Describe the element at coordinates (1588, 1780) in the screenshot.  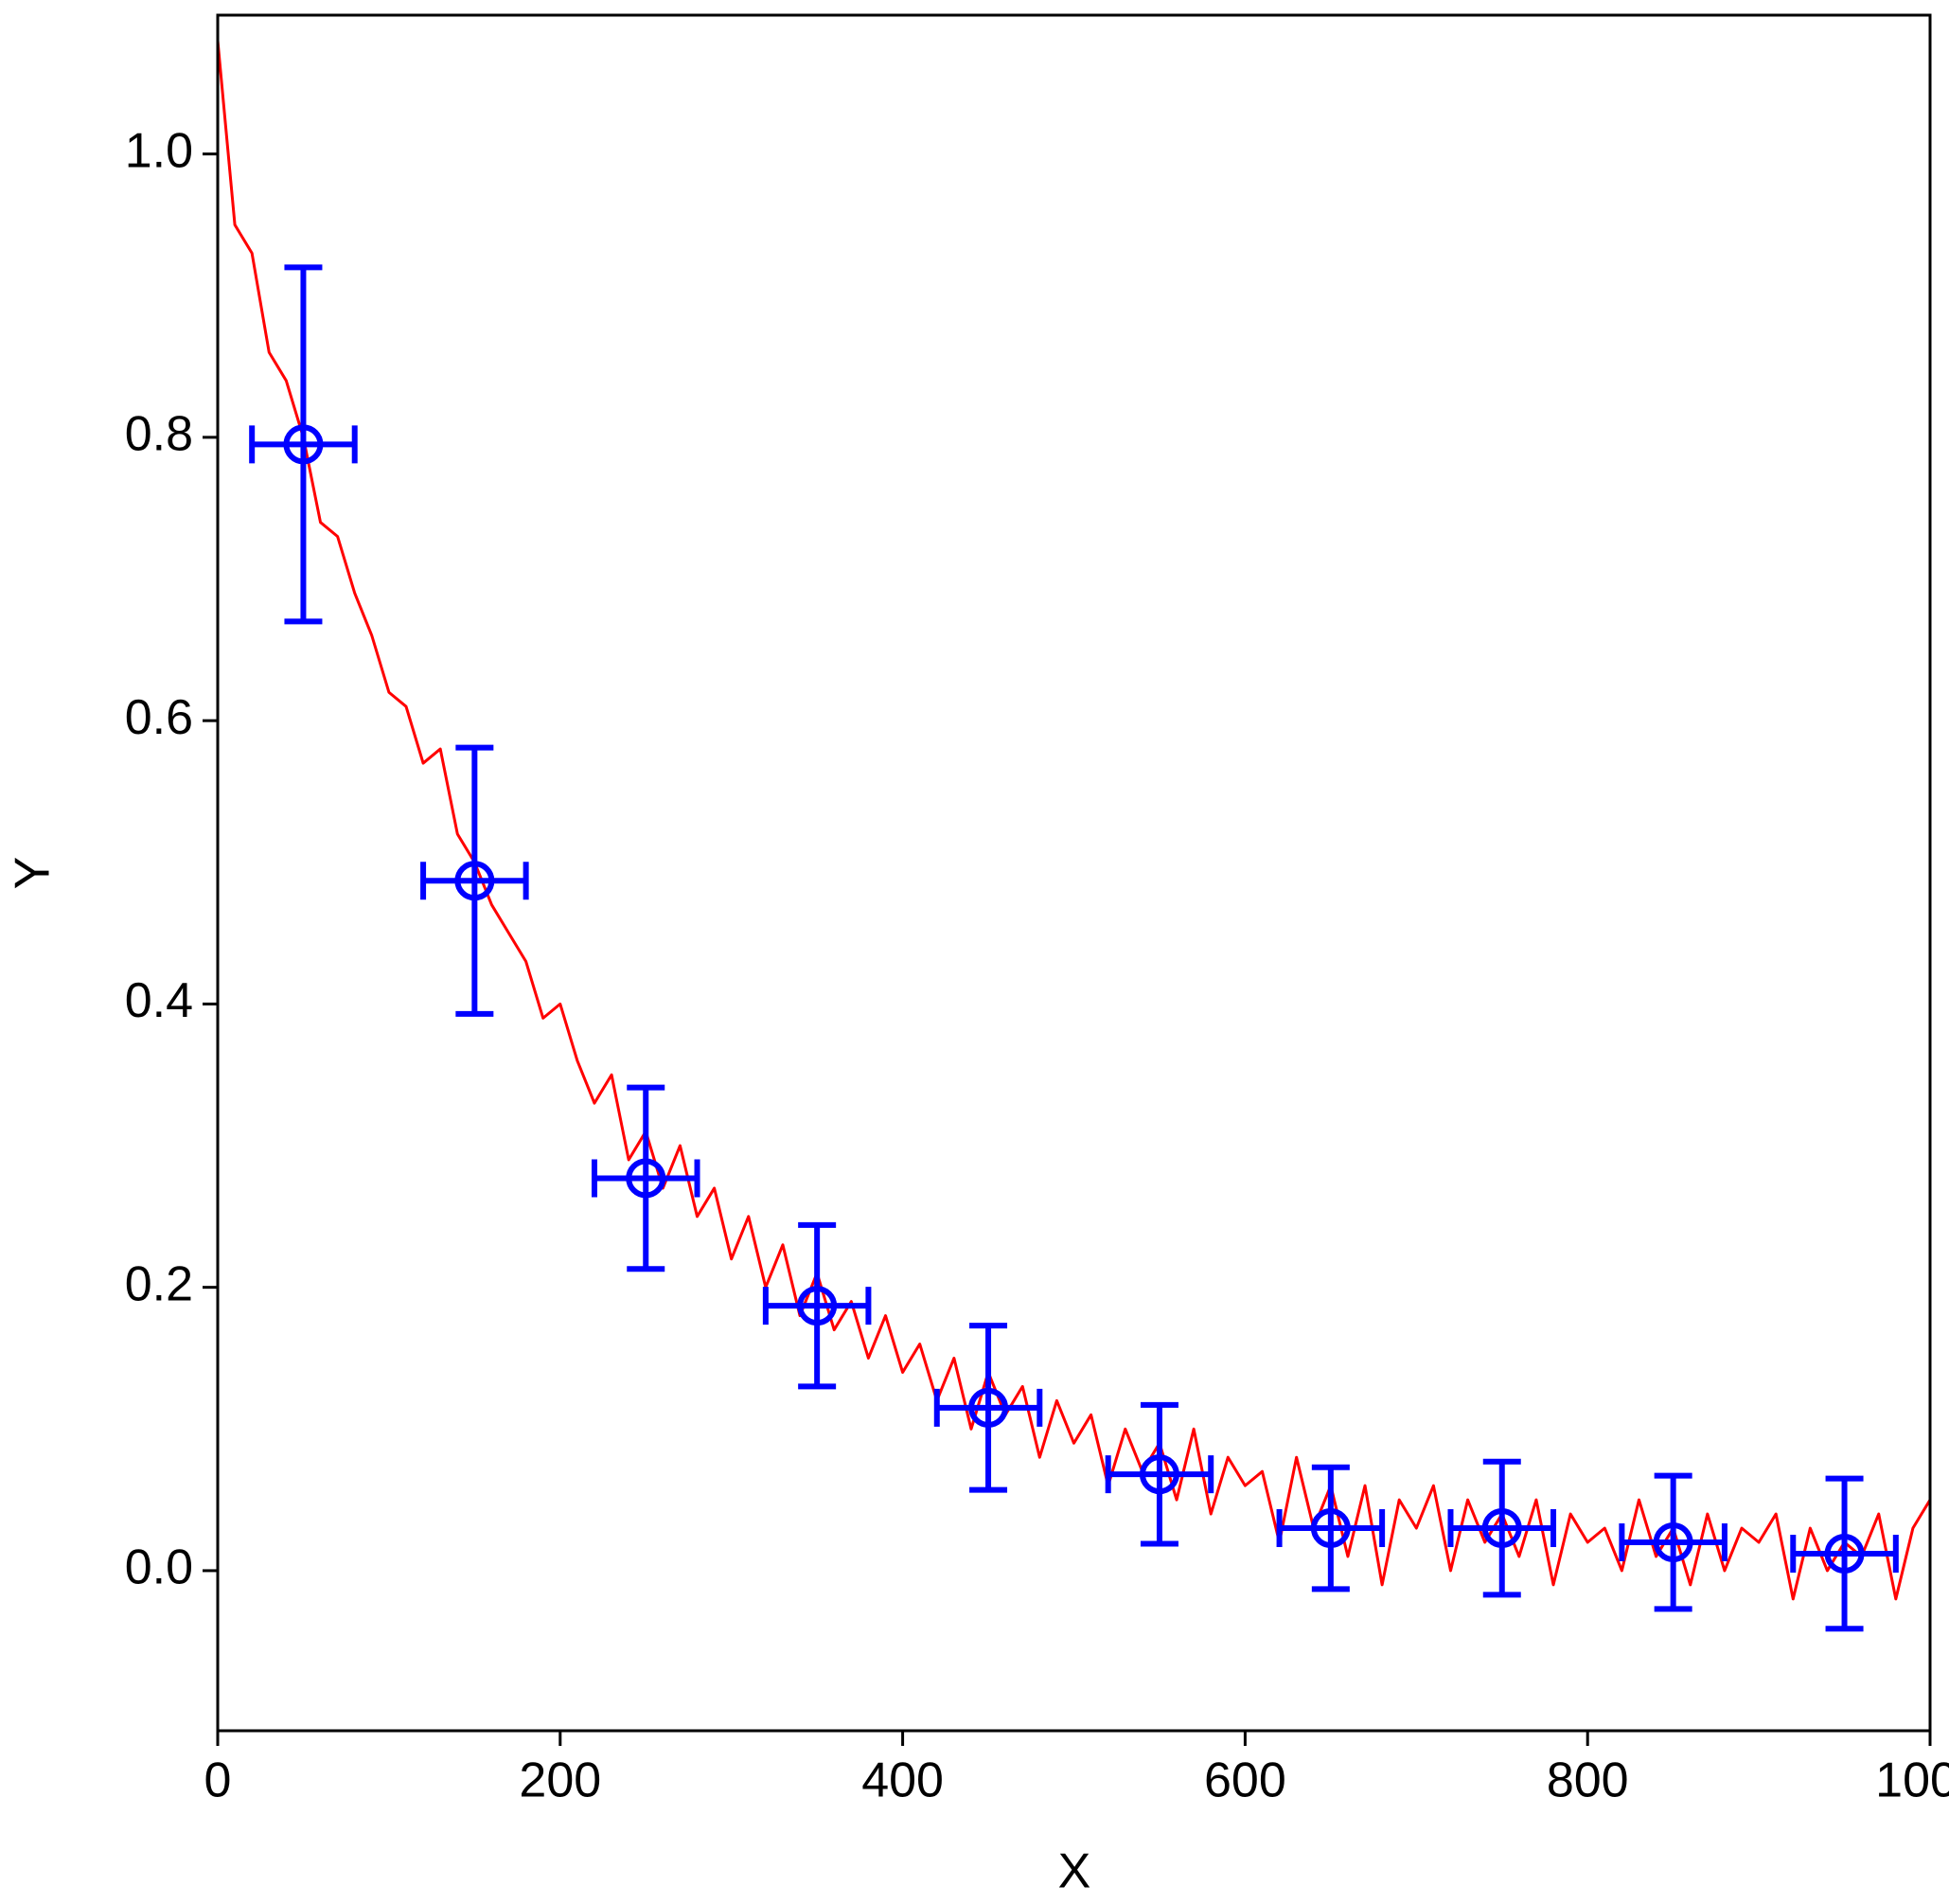
I see `x-tick-label: 800` at that location.